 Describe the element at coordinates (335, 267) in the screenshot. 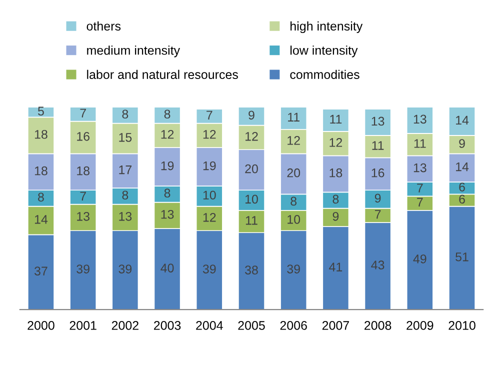

I see `data-label: 41` at that location.